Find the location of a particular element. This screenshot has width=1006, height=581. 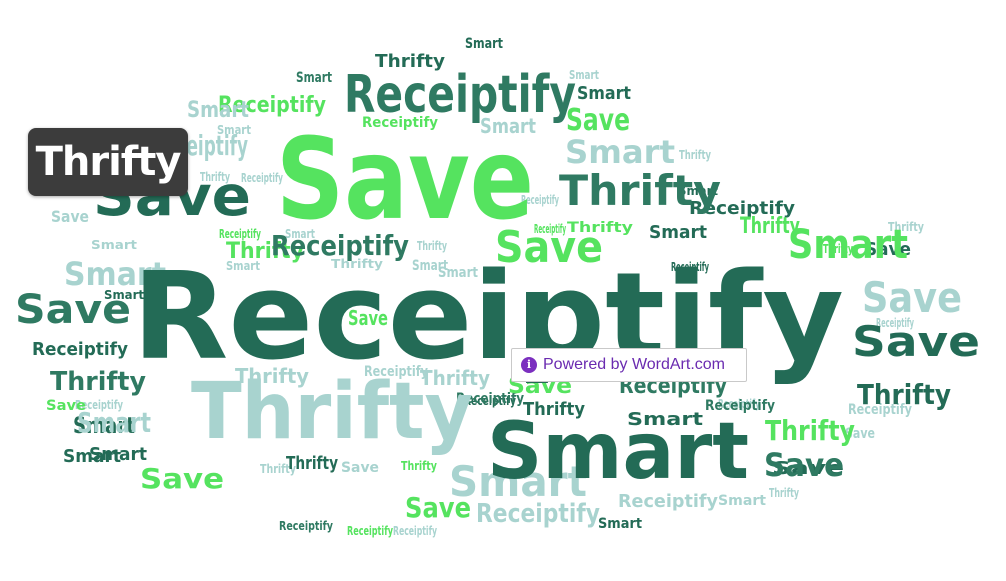

powered-by-text: Powered by WordArt.com is located at coordinates (634, 364).